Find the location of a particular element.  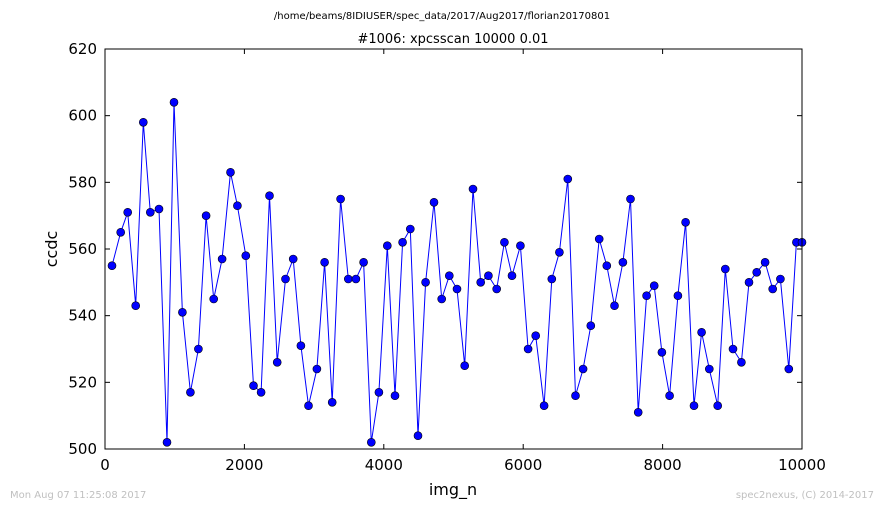

y-tick-label: 620 is located at coordinates (82, 49).